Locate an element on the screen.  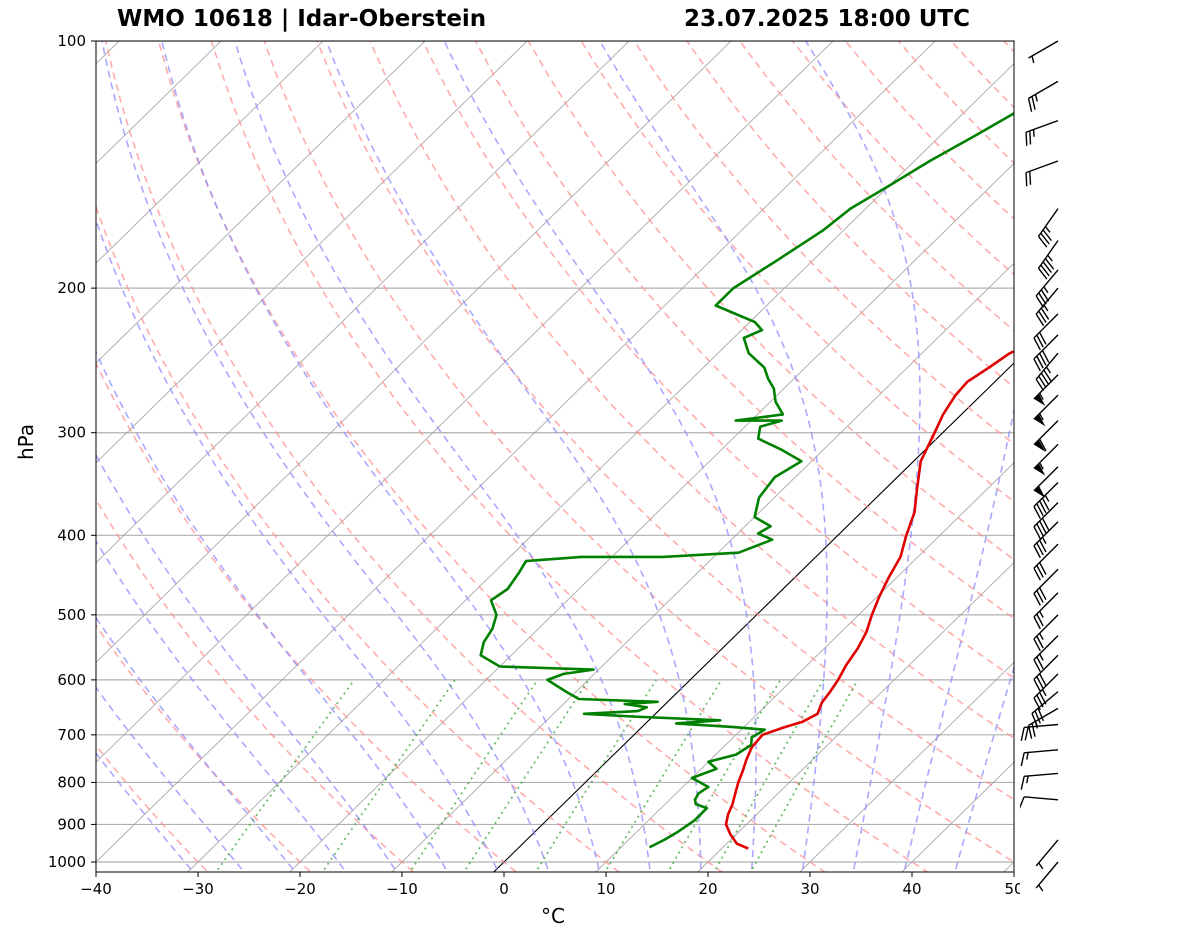
x-tick-label: −30 is located at coordinates (198, 889).